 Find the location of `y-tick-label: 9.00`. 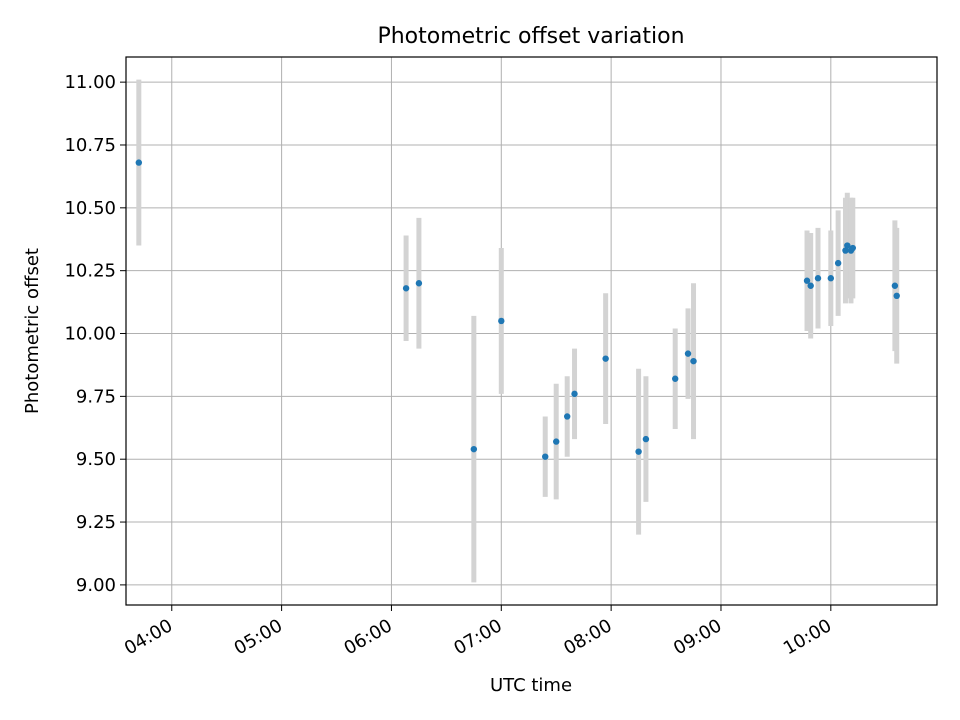

y-tick-label: 9.00 is located at coordinates (96, 585).